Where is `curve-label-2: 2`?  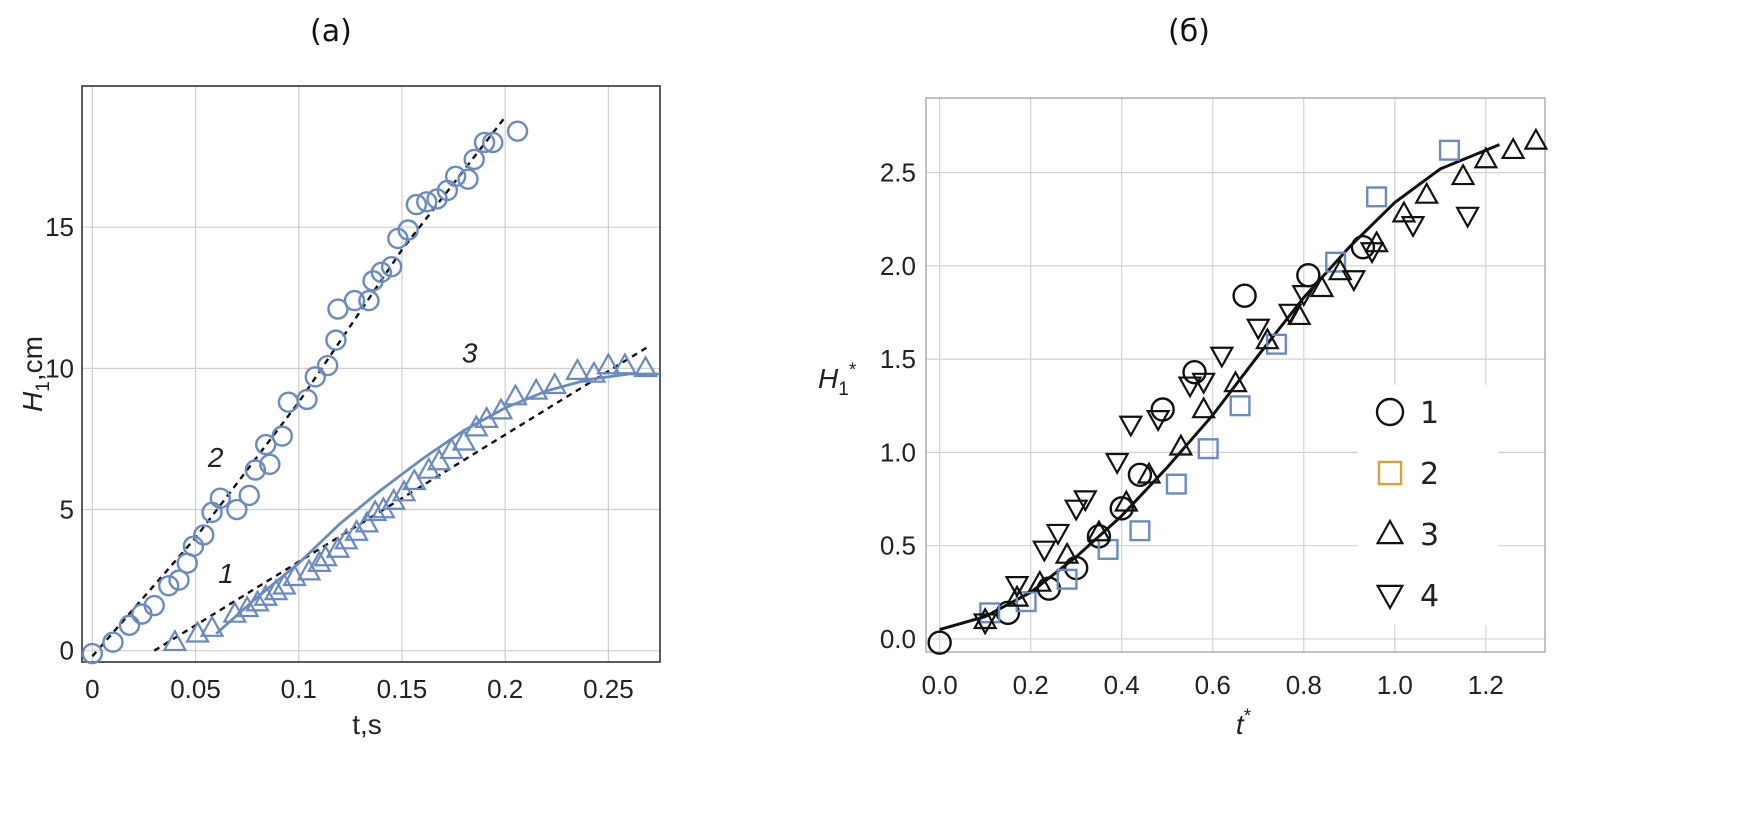
curve-label-2: 2 is located at coordinates (215, 457).